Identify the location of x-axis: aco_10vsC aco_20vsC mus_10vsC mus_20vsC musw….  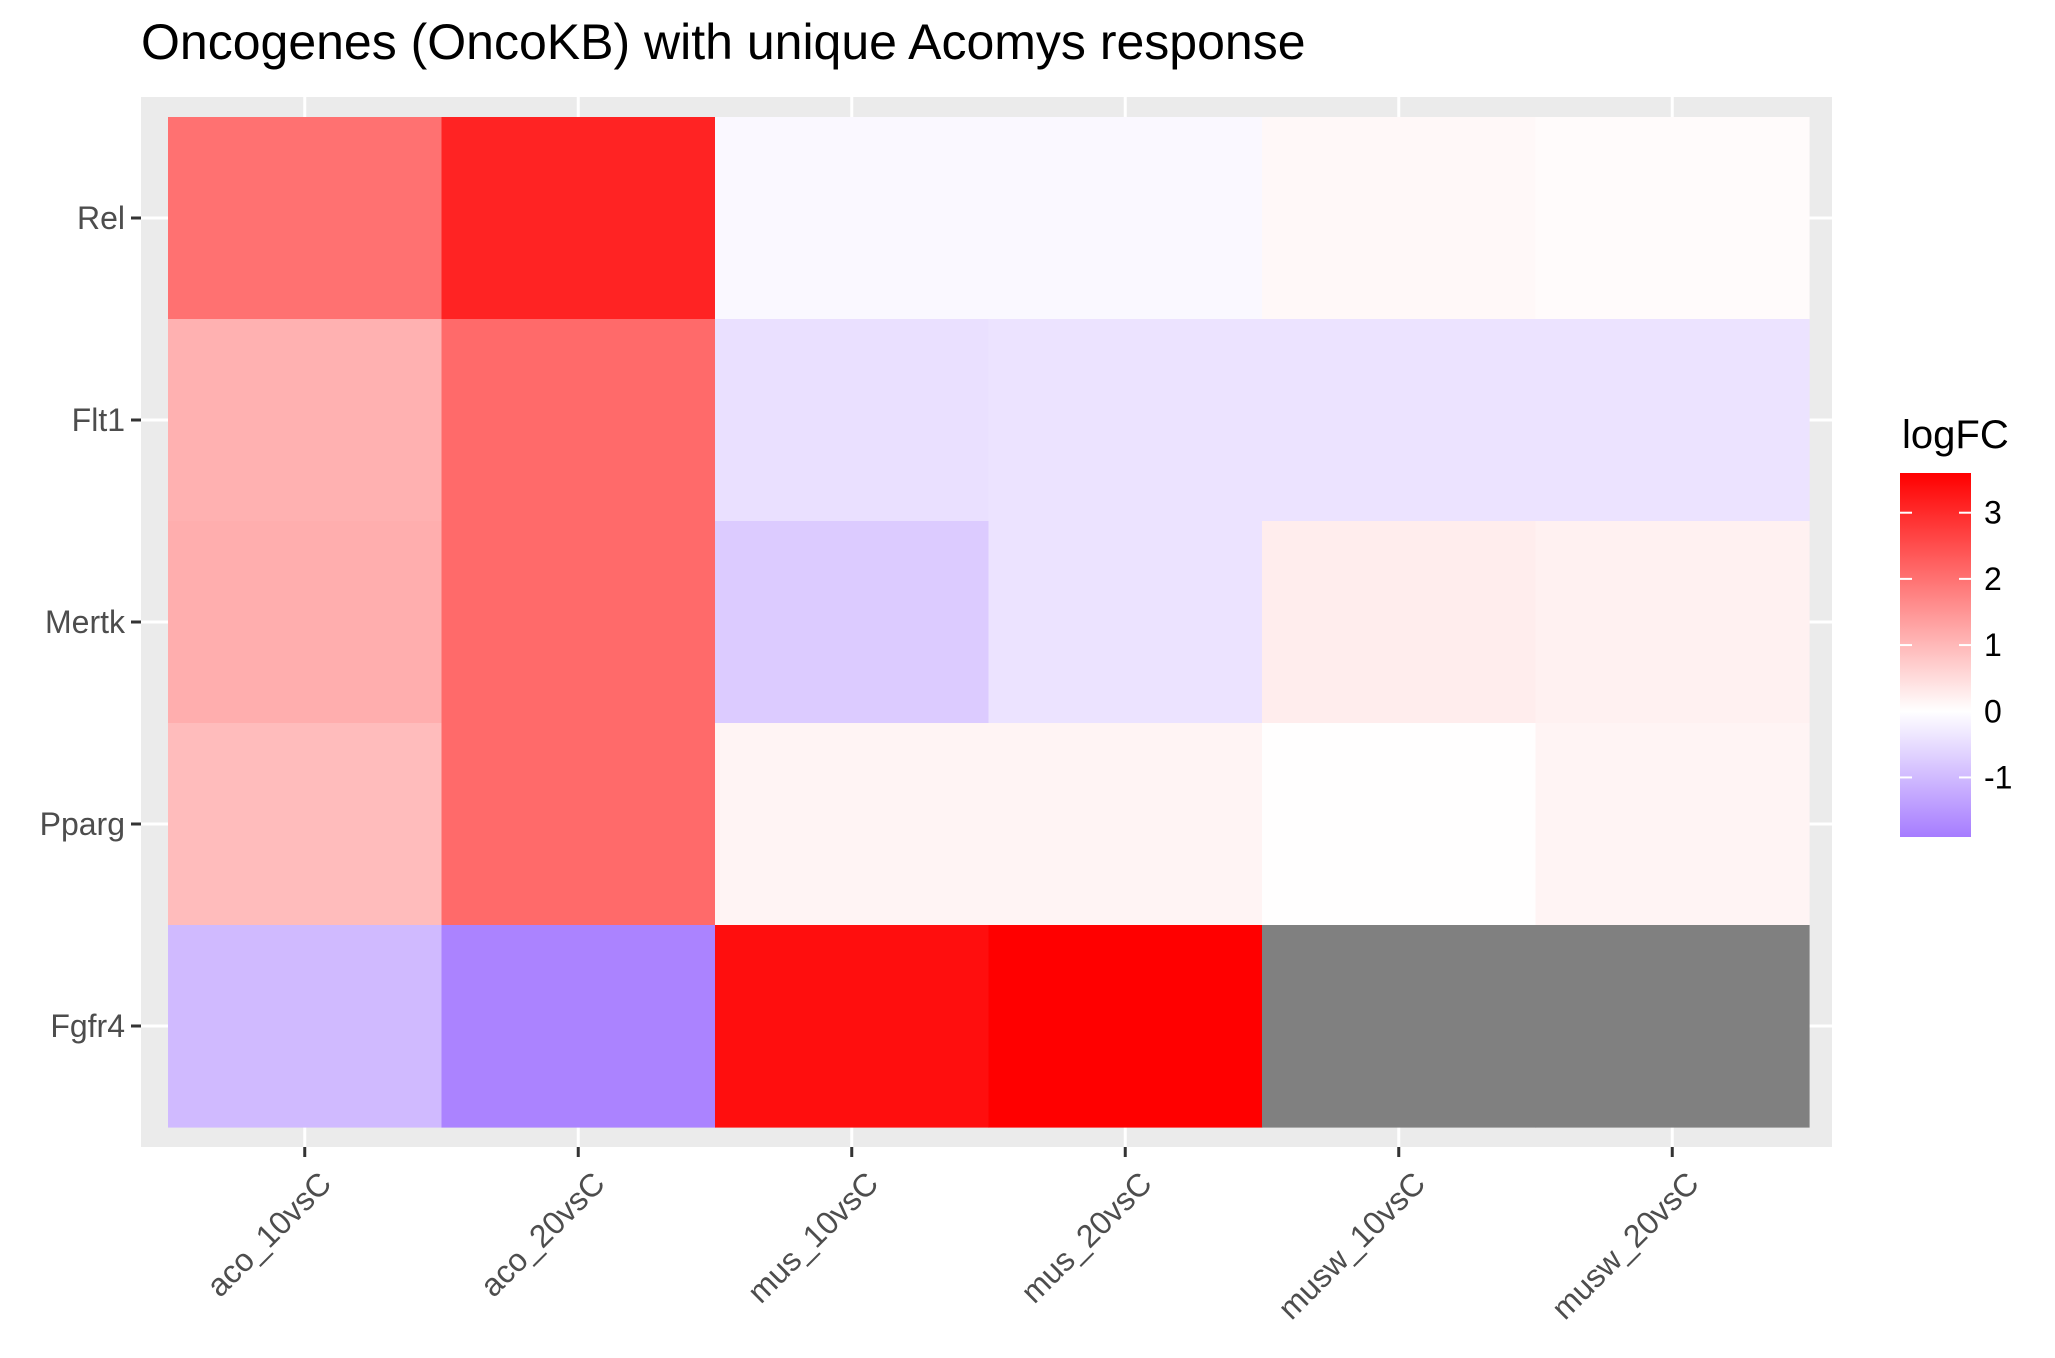
(952, 1236).